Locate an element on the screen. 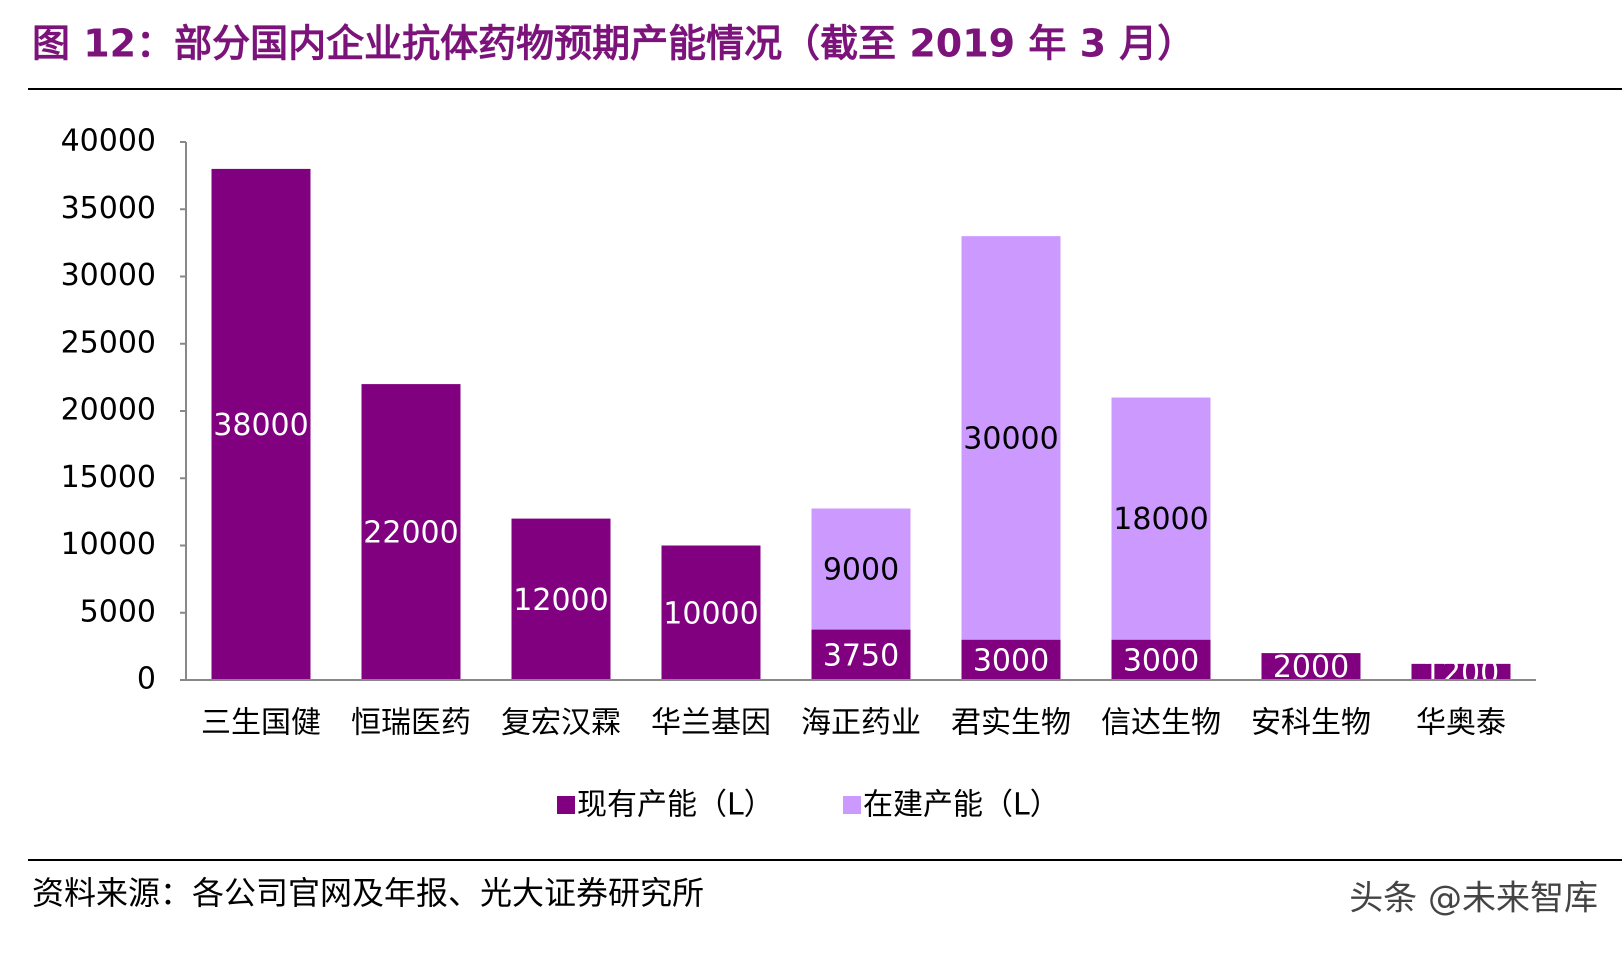  watermark: 头条 @未来智库 is located at coordinates (1473, 899).